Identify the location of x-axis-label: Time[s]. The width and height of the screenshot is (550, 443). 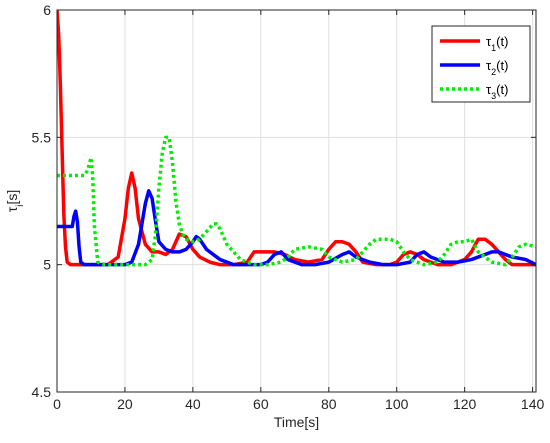
(296, 422).